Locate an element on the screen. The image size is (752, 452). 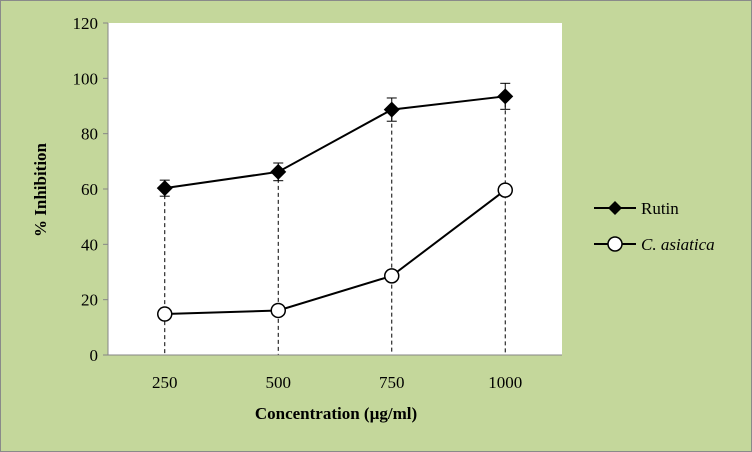
y-tick-label: 120 is located at coordinates (86, 23).